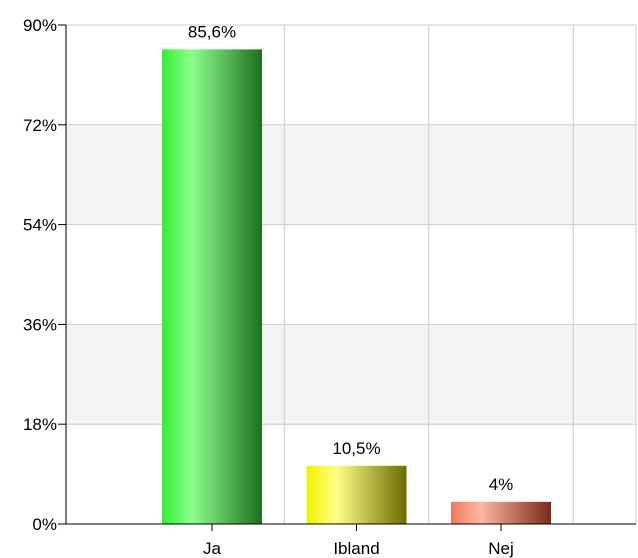  I want to click on y-tick-label: 0%, so click(44, 524).